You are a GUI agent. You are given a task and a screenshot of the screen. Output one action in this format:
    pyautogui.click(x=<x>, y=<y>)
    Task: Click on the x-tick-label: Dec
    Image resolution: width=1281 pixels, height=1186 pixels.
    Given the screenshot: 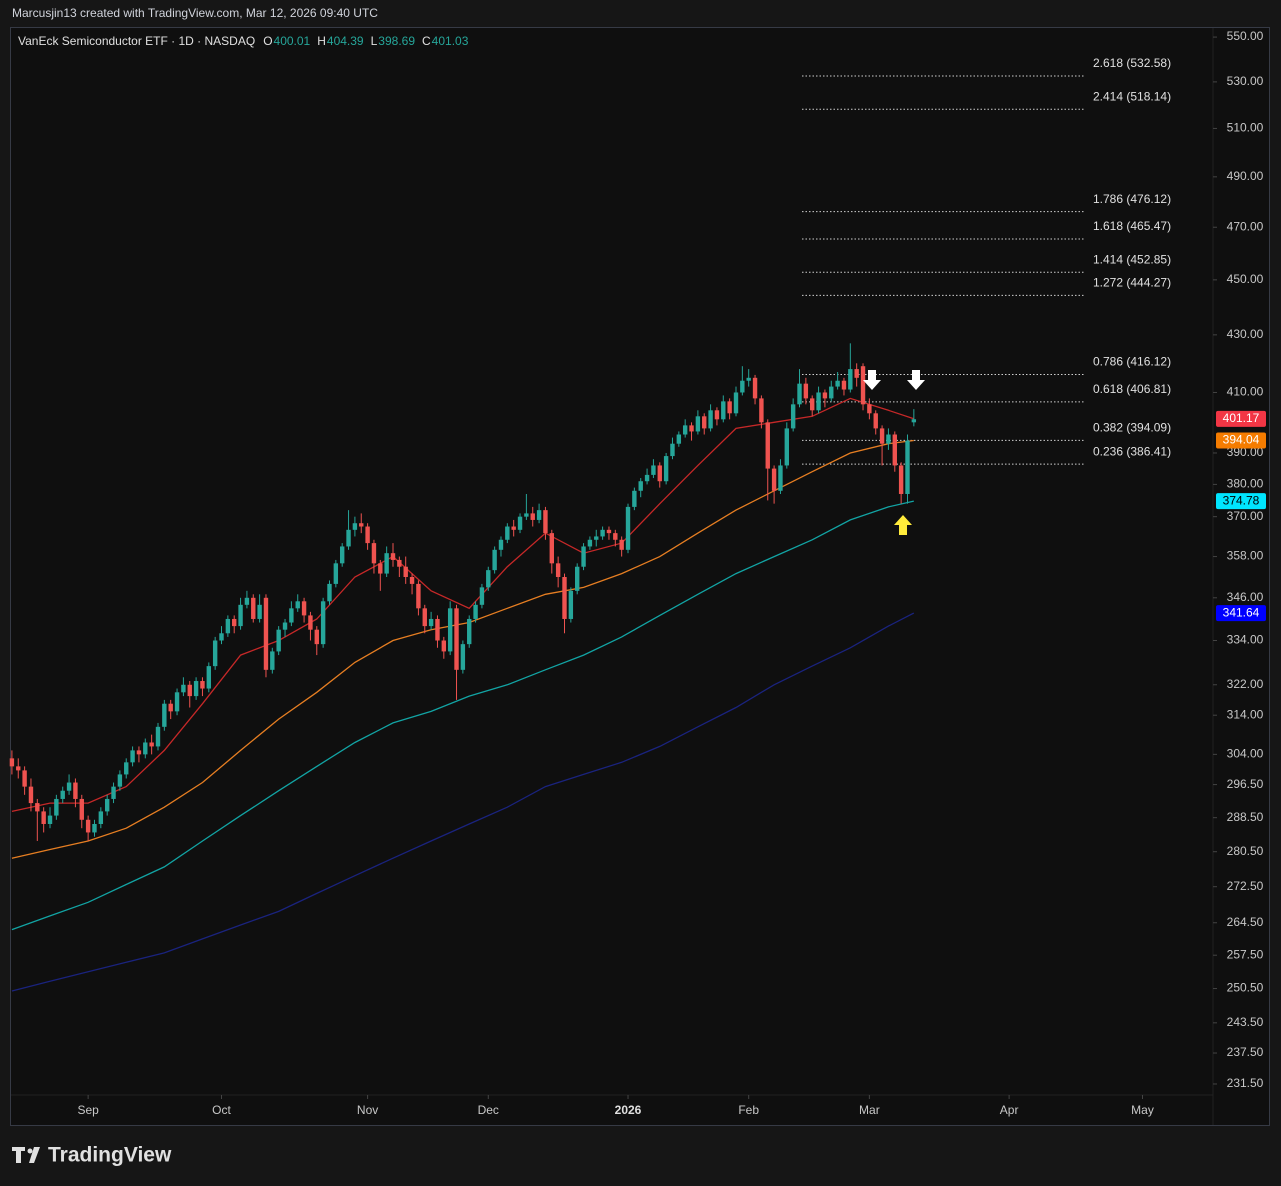 What is the action you would take?
    pyautogui.click(x=488, y=1110)
    